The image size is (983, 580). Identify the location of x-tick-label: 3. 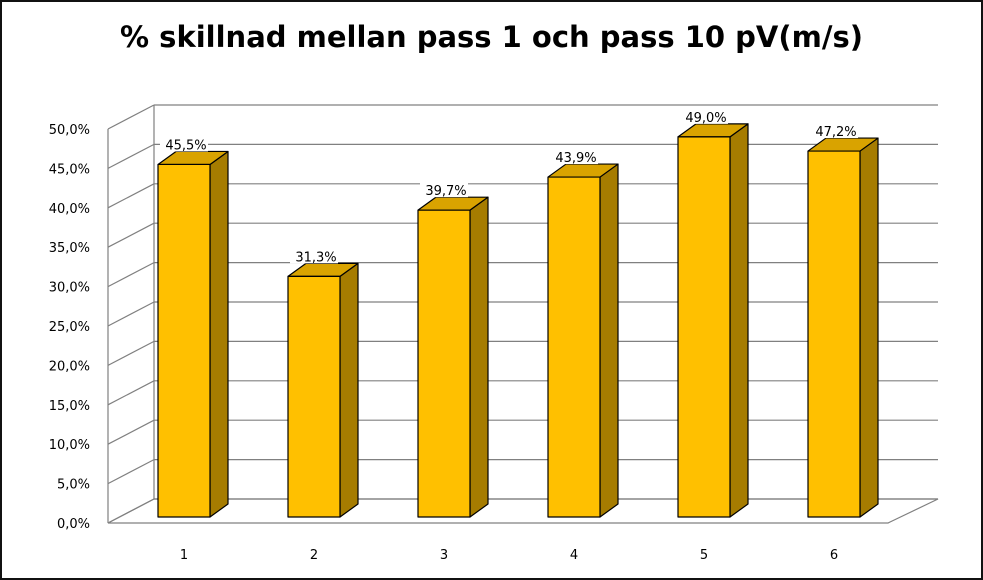
(444, 555).